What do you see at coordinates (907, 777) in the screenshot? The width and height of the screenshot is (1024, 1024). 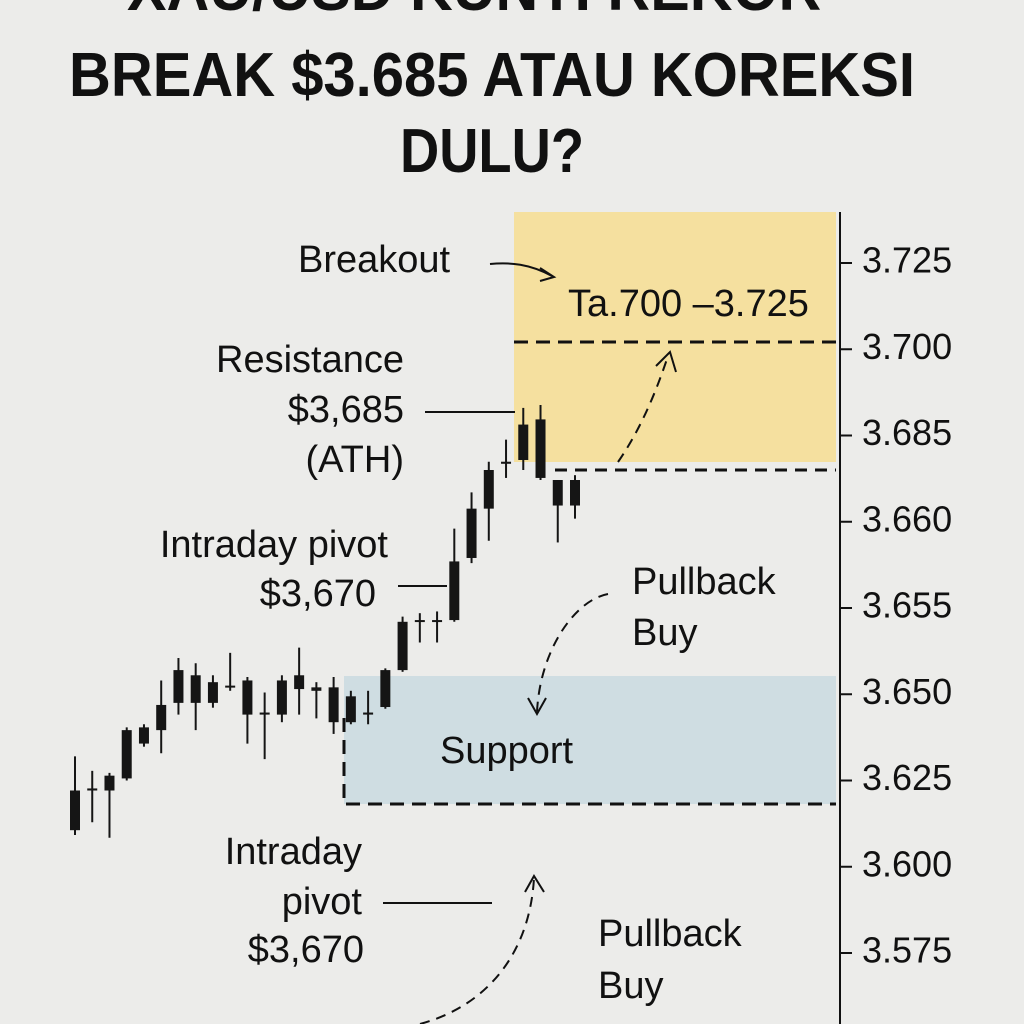 I see `y-tick-label: 3.625` at bounding box center [907, 777].